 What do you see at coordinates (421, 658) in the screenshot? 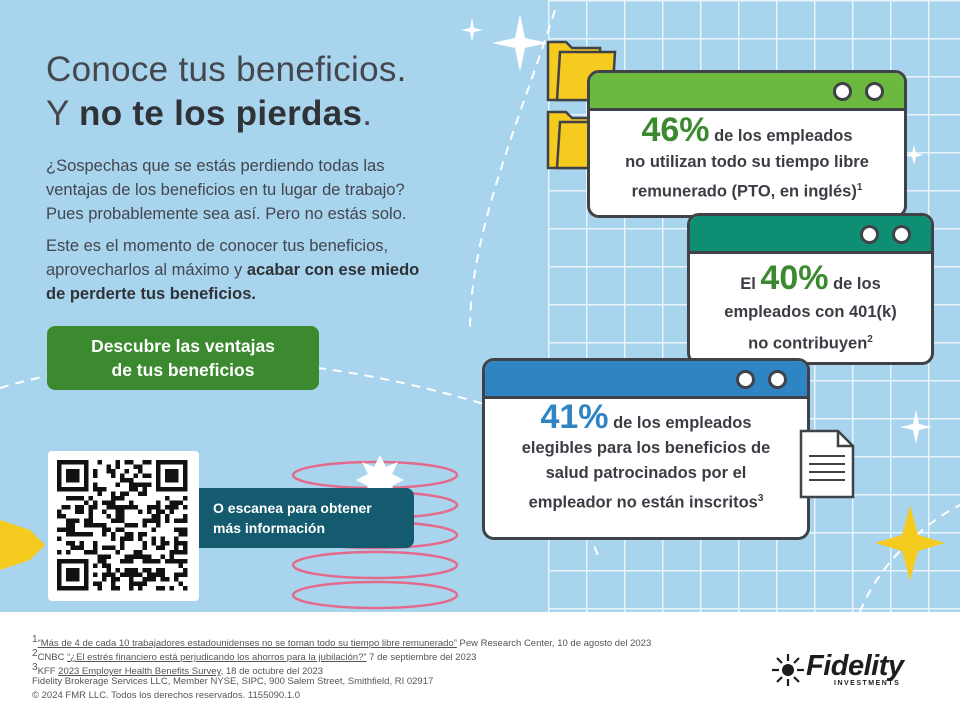
I see `footnote-2-rest: 7 de septiembre del 2023` at bounding box center [421, 658].